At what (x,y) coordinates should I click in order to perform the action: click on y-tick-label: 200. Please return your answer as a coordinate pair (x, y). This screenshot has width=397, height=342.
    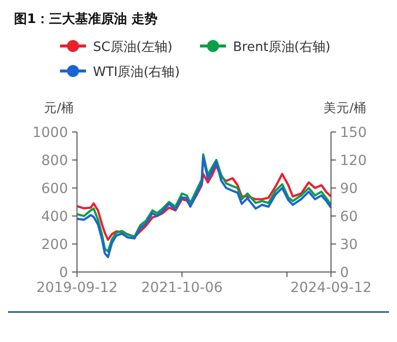
    Looking at the image, I should click on (54, 245).